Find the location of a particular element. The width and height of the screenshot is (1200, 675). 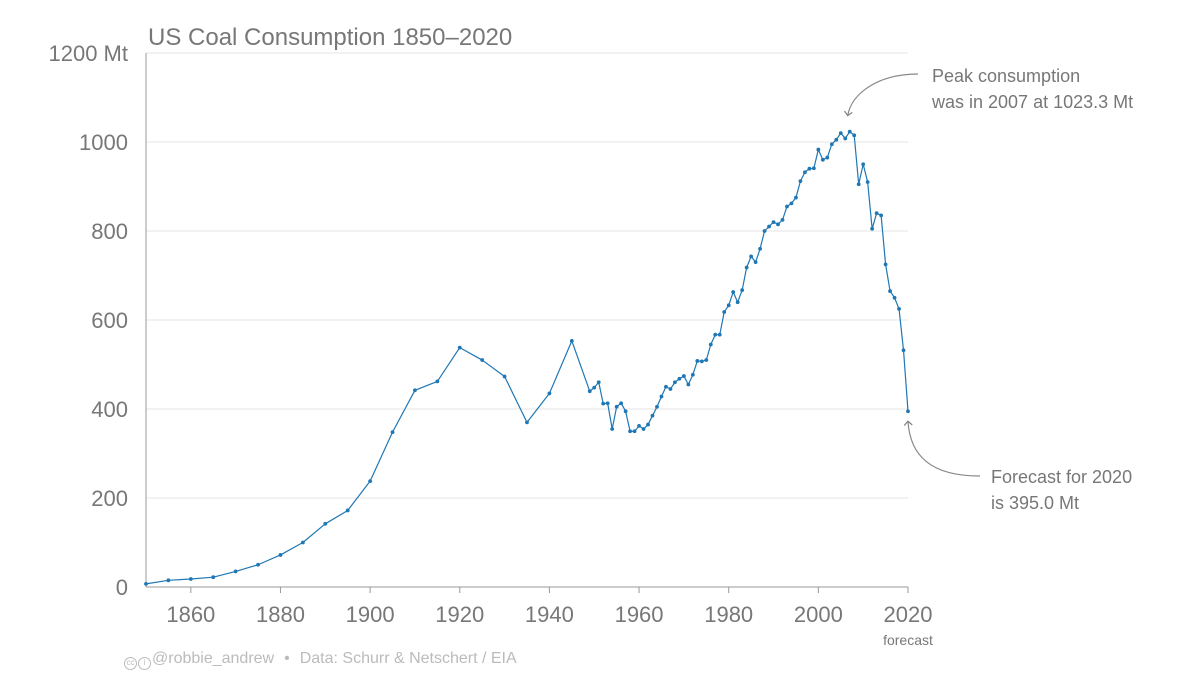

data-point-2015 is located at coordinates (885, 264).